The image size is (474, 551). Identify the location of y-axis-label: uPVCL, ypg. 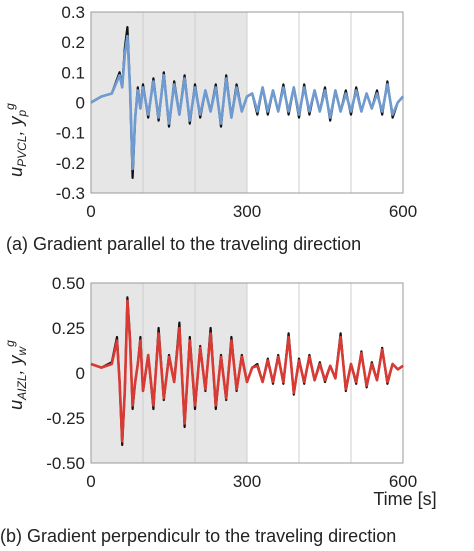
(16, 140).